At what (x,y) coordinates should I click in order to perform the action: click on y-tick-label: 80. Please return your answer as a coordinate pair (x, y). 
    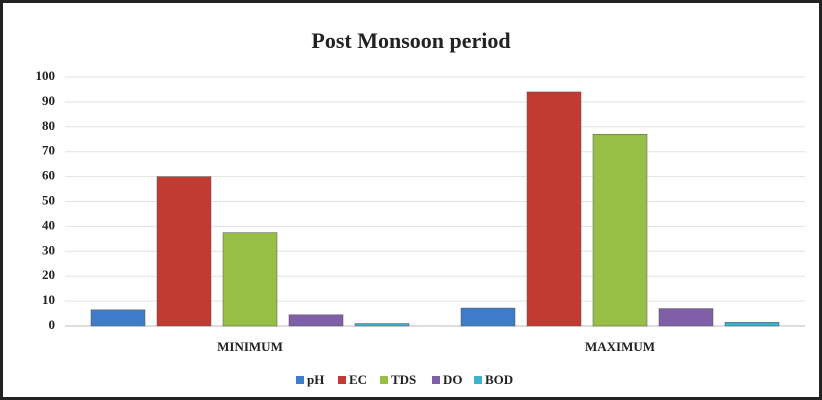
    Looking at the image, I should click on (48, 125).